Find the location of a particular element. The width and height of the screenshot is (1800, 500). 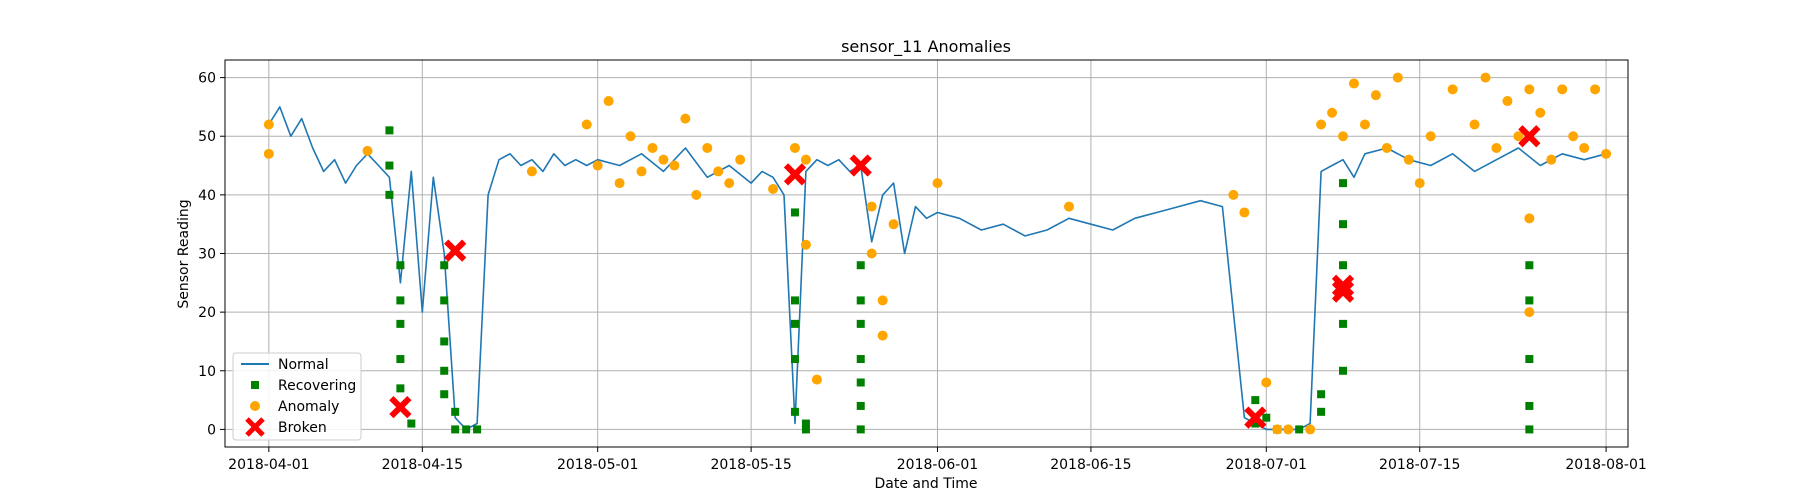

y-tick-label: 40 is located at coordinates (207, 196).